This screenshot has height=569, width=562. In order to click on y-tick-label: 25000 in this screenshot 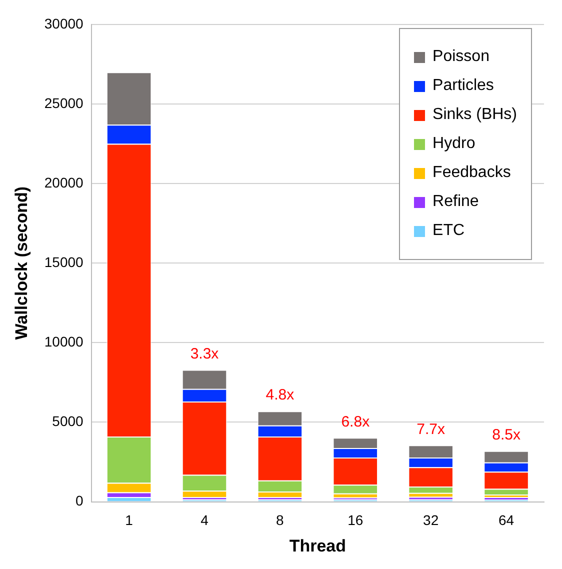, I will do `click(64, 102)`.